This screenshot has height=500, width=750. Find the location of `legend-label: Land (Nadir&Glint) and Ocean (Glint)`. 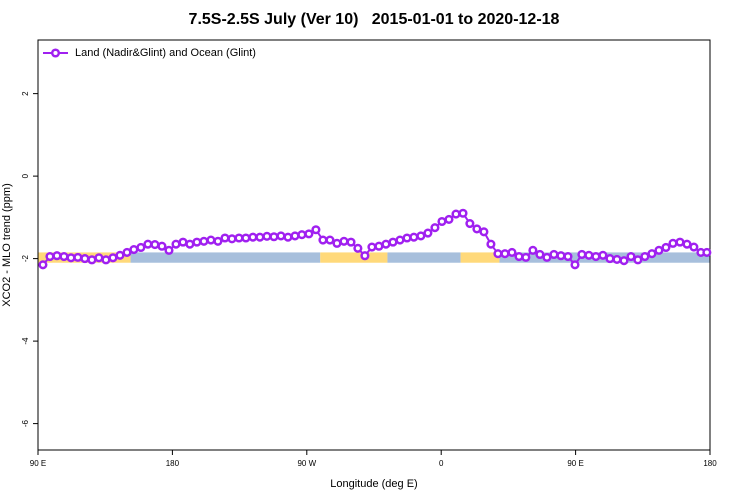

legend-label: Land (Nadir&Glint) and Ocean (Glint) is located at coordinates (165, 53).